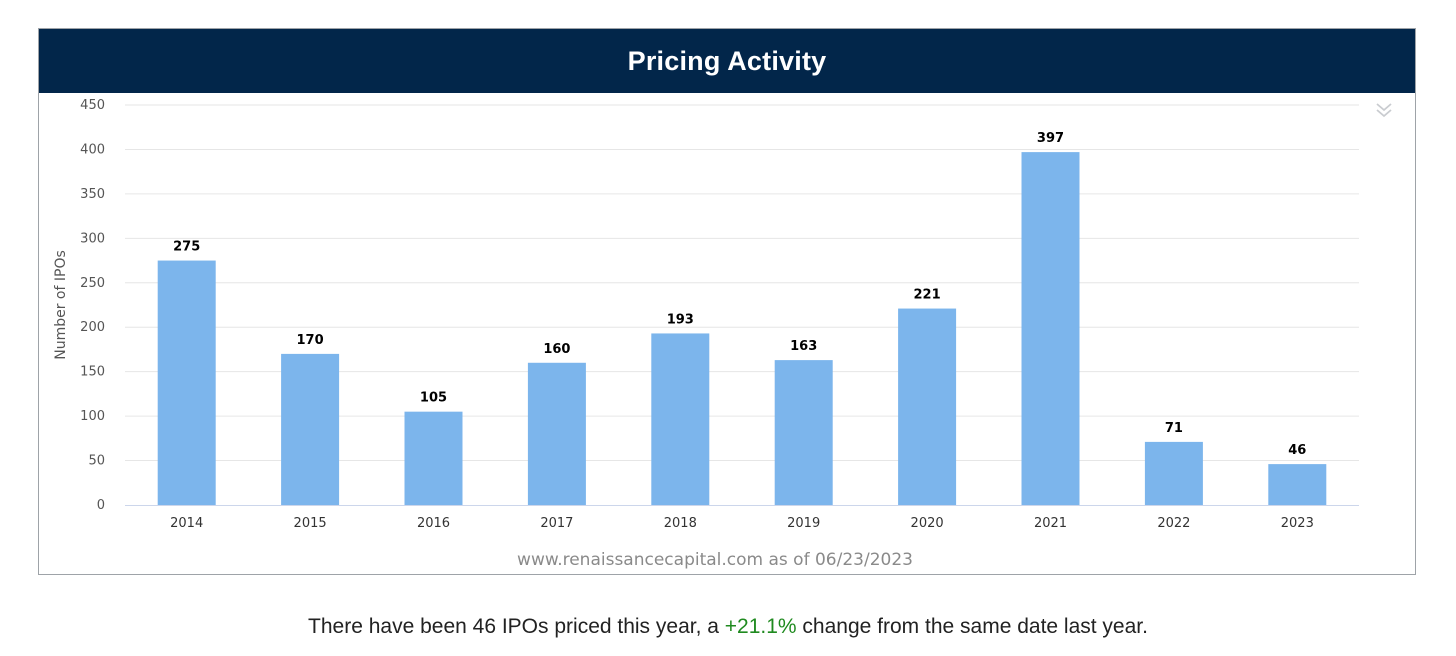 This screenshot has height=656, width=1456. Describe the element at coordinates (101, 505) in the screenshot. I see `y-tick-label: 0` at that location.